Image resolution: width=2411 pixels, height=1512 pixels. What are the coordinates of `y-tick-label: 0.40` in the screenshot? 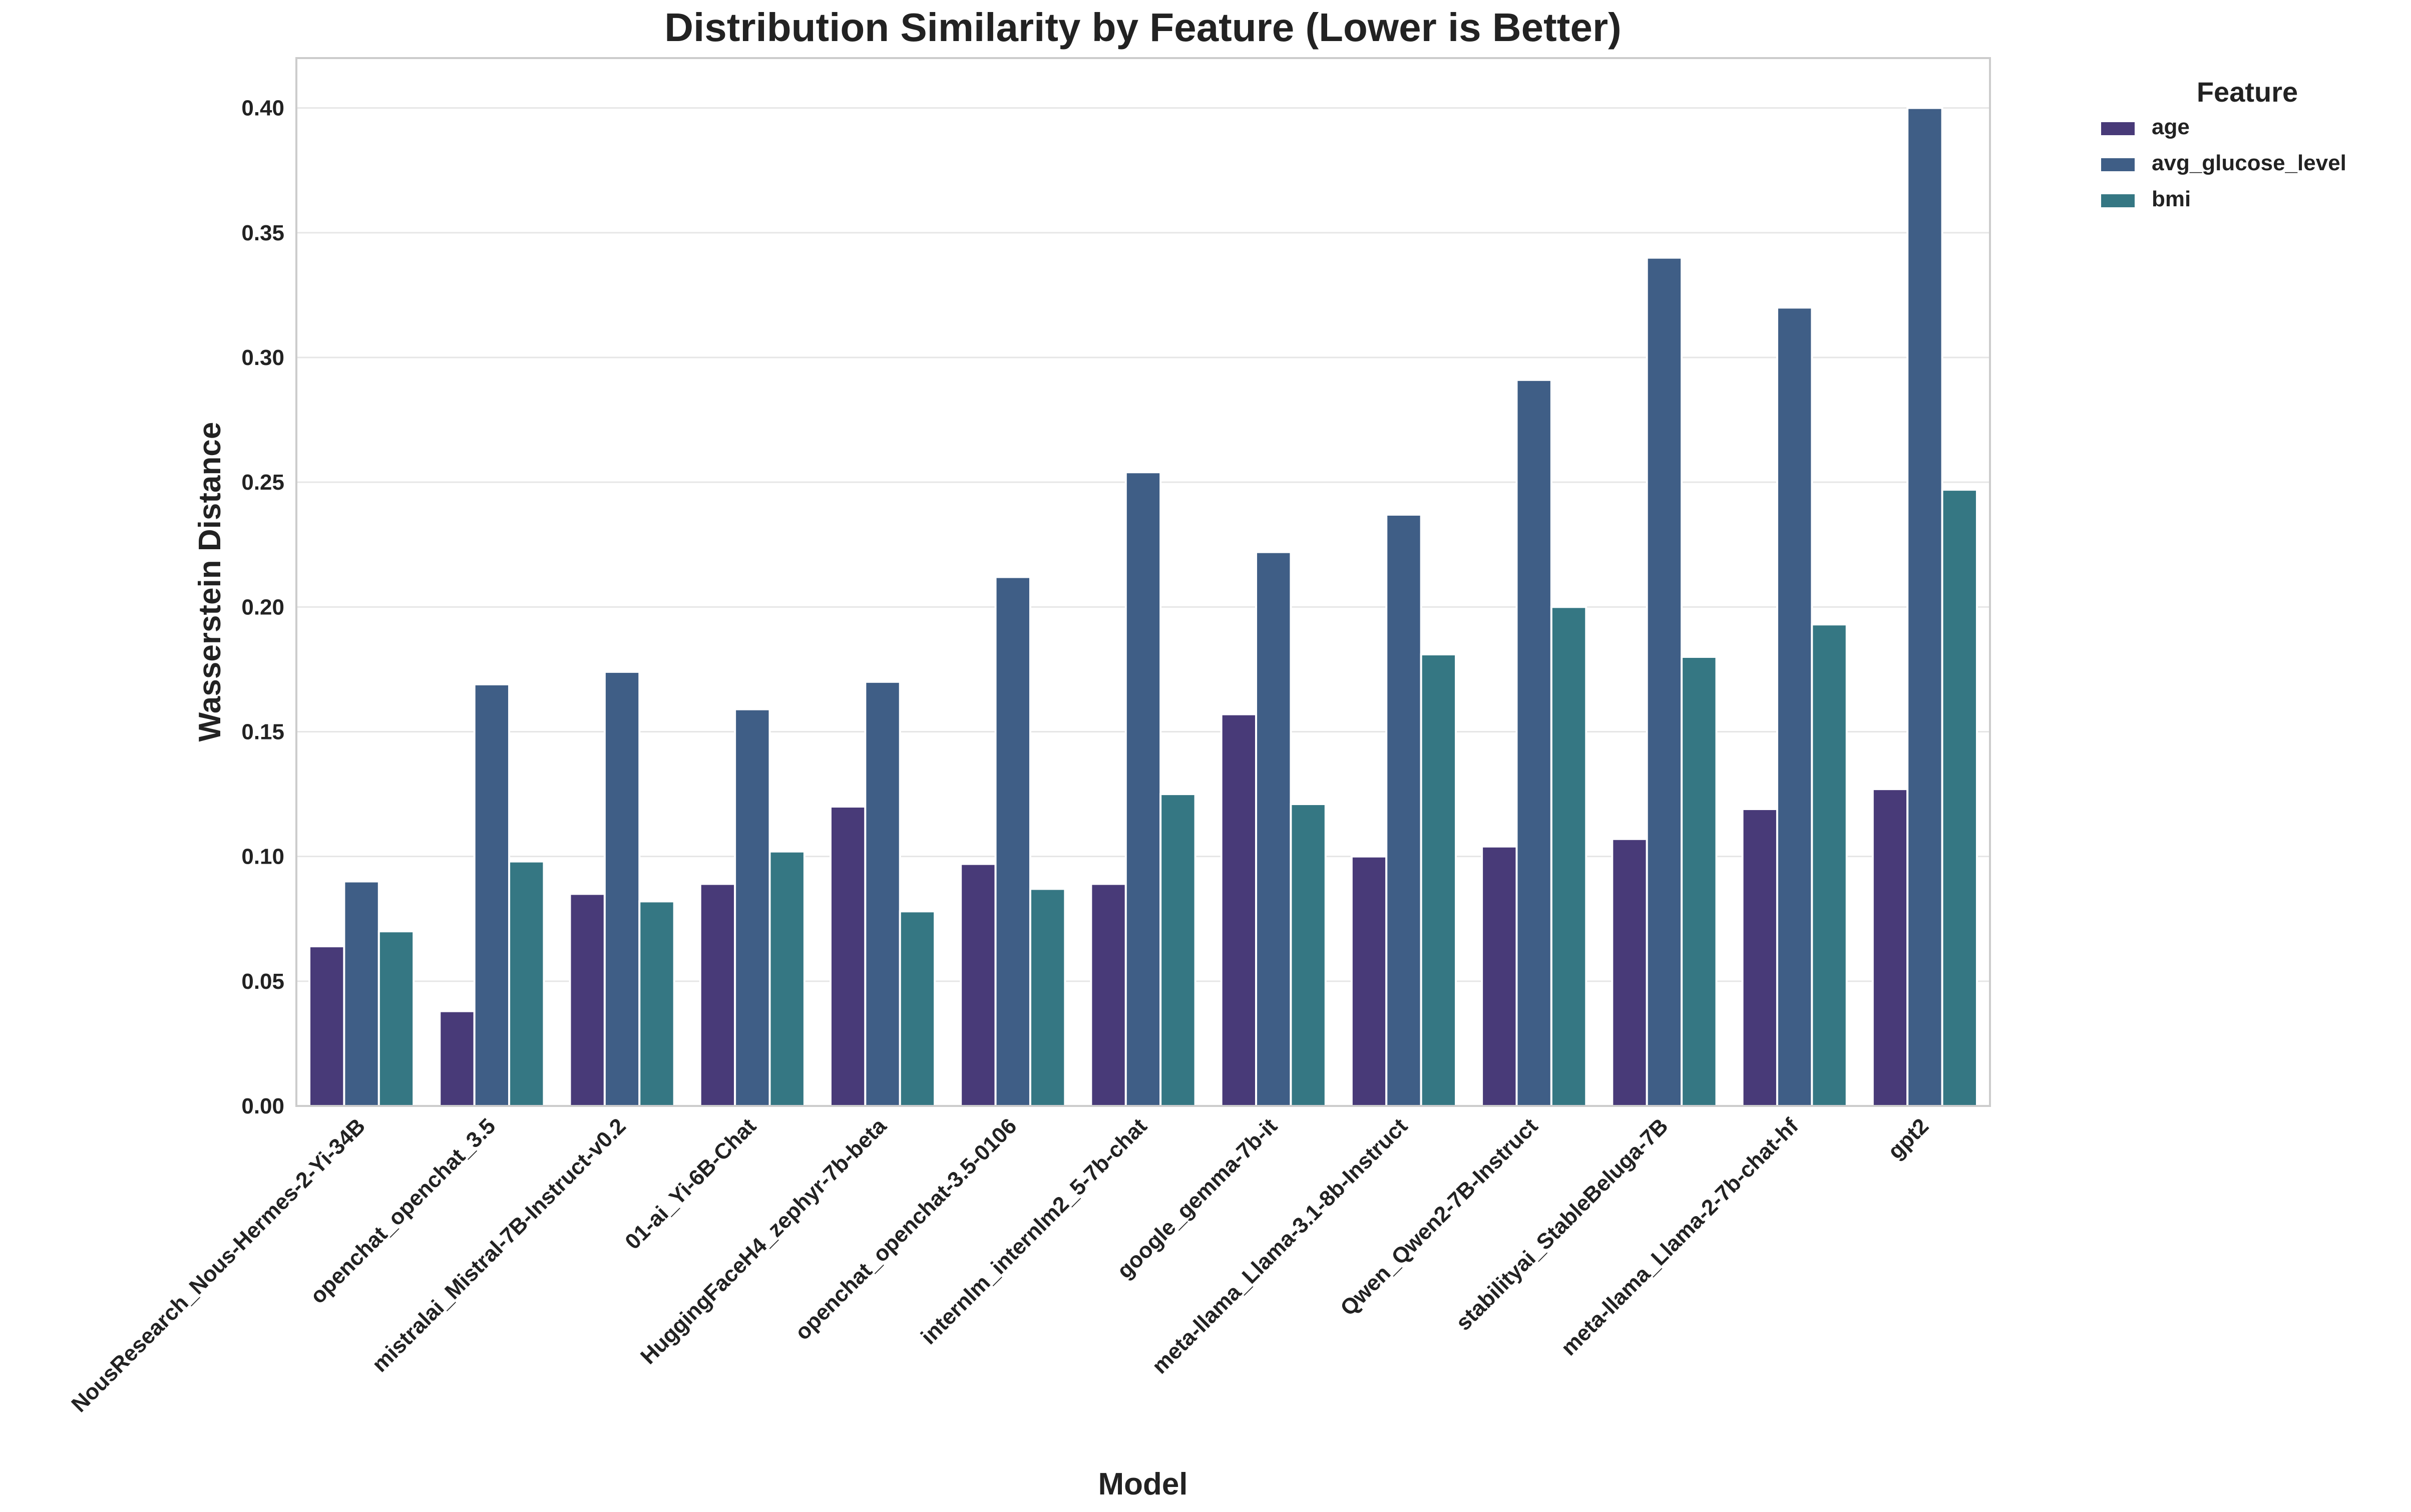 It's located at (262, 108).